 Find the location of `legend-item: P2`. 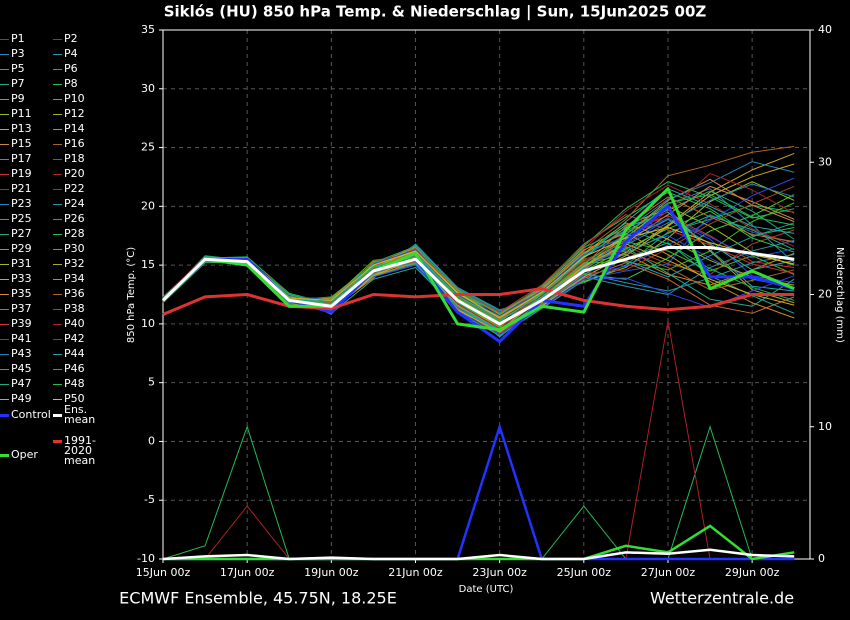

legend-item: P2 is located at coordinates (75, 39).